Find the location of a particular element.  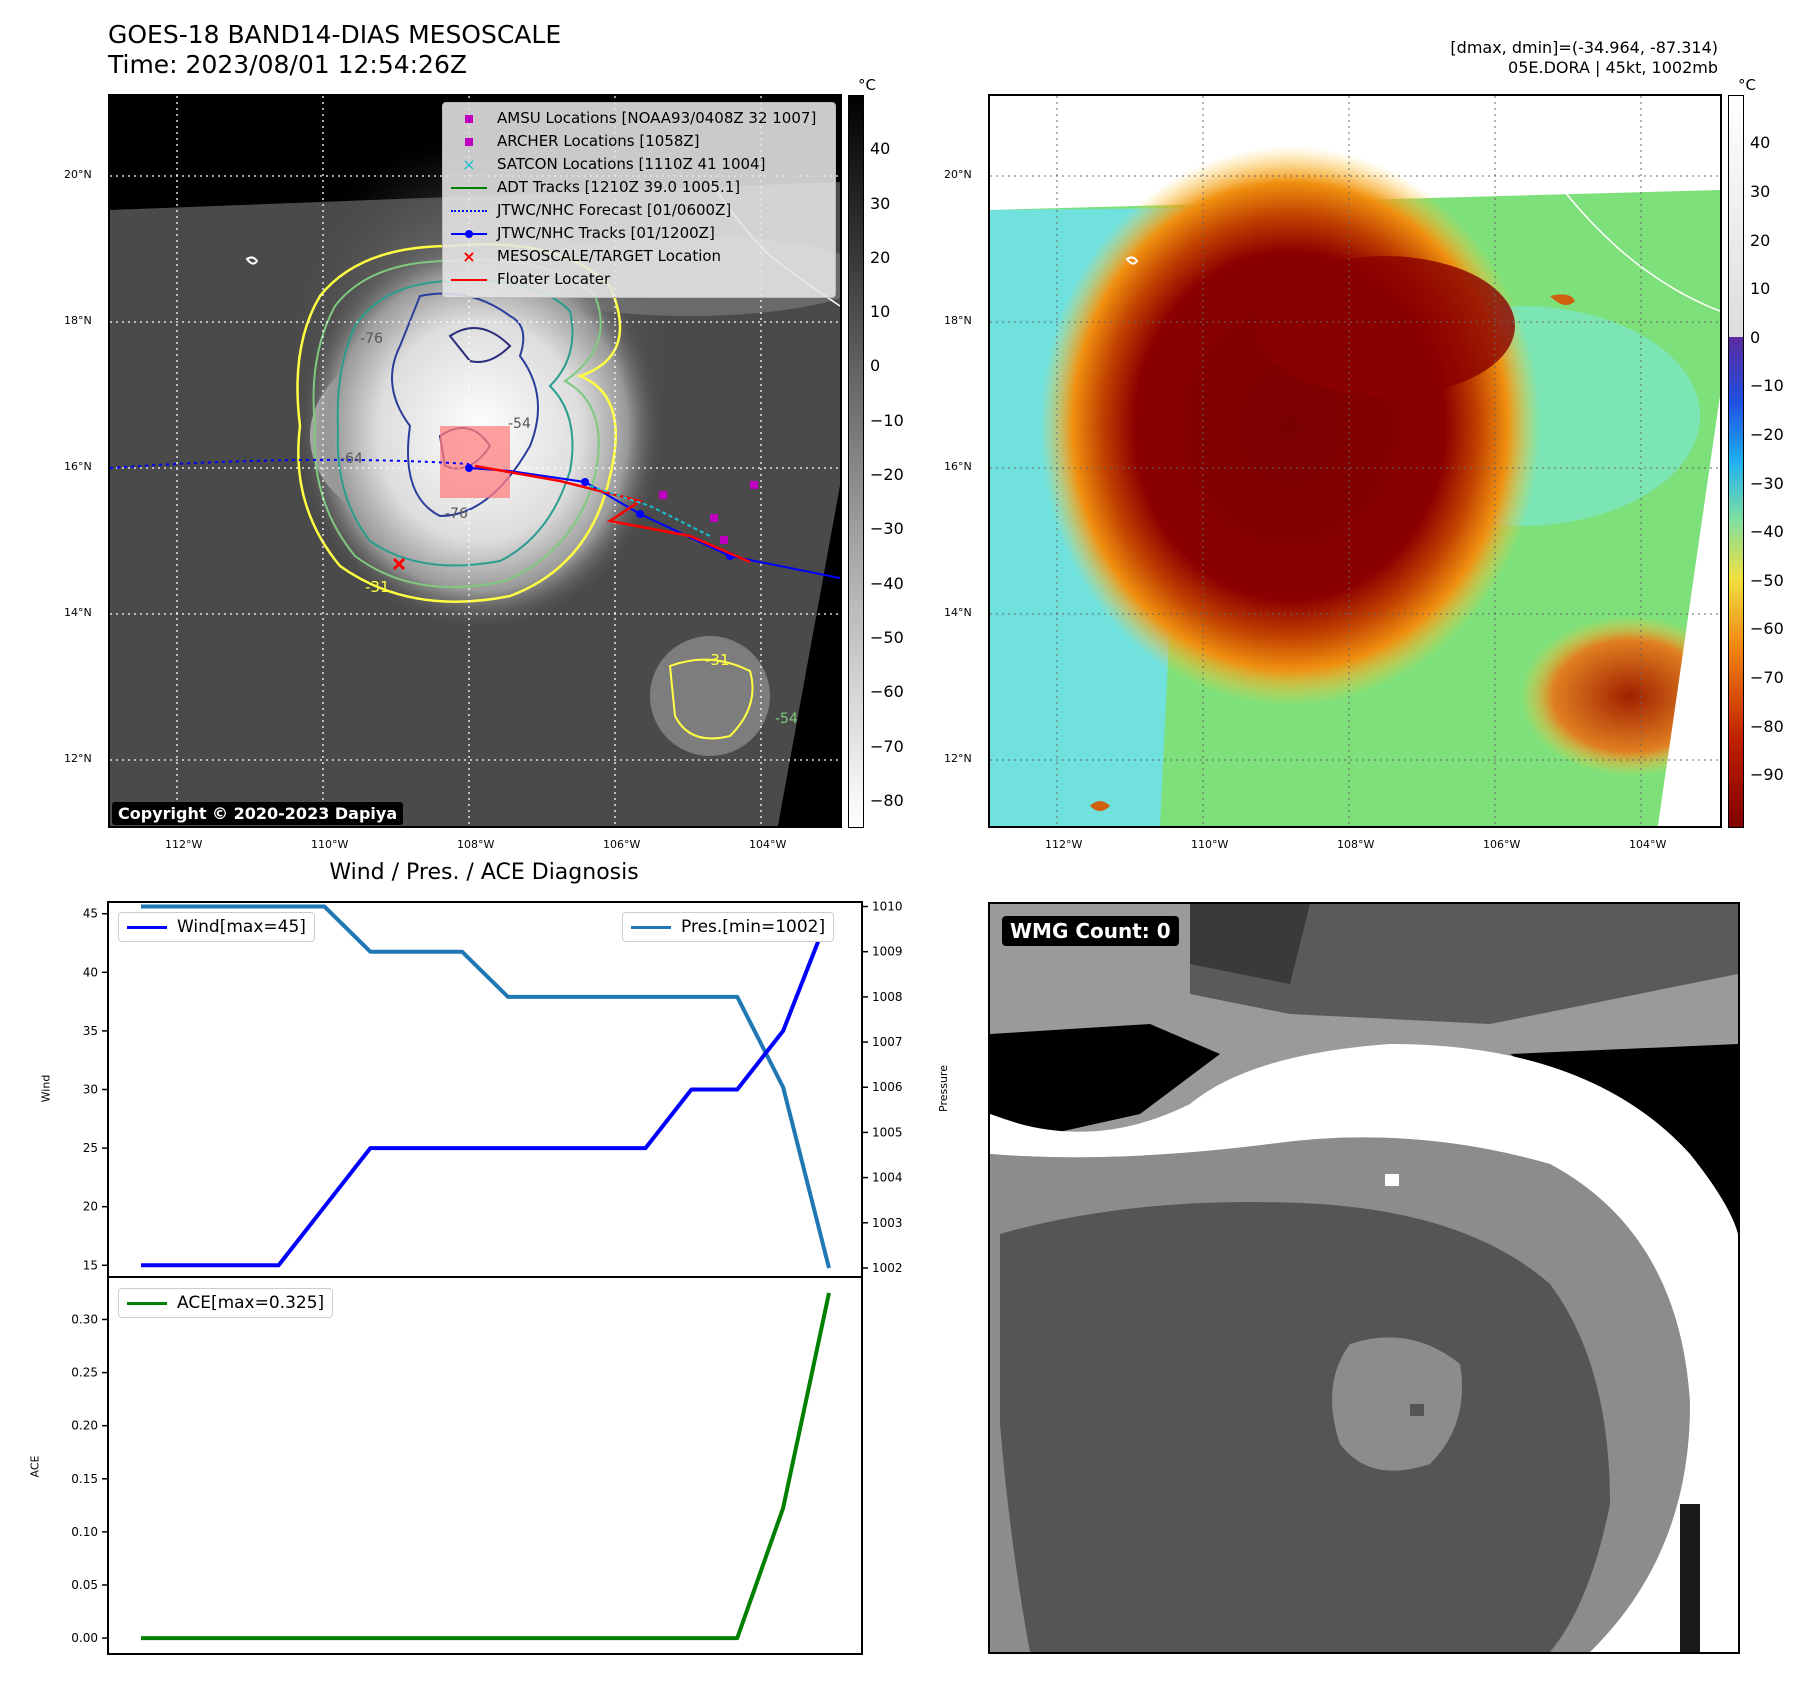

legend-item: ADT Tracks [1210Z 39.0 1005.1] is located at coordinates (639, 187).